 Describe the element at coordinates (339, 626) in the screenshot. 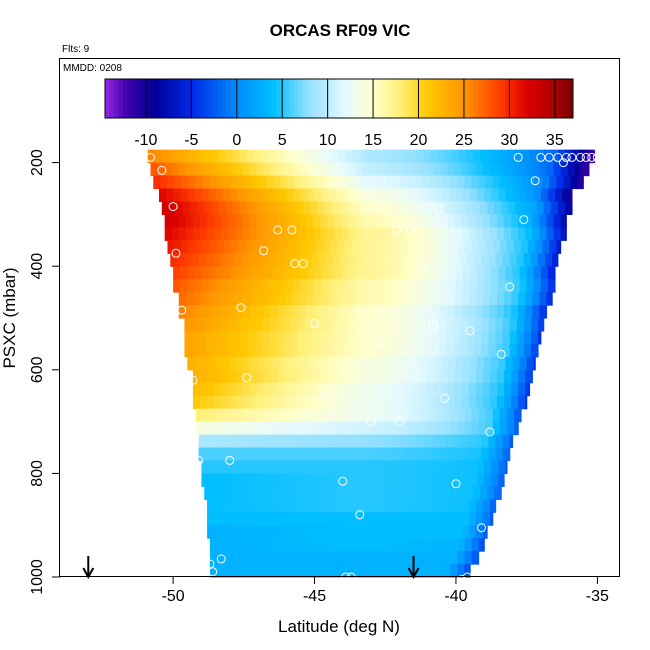

I see `x-axis-label: Latitude (deg N)` at that location.